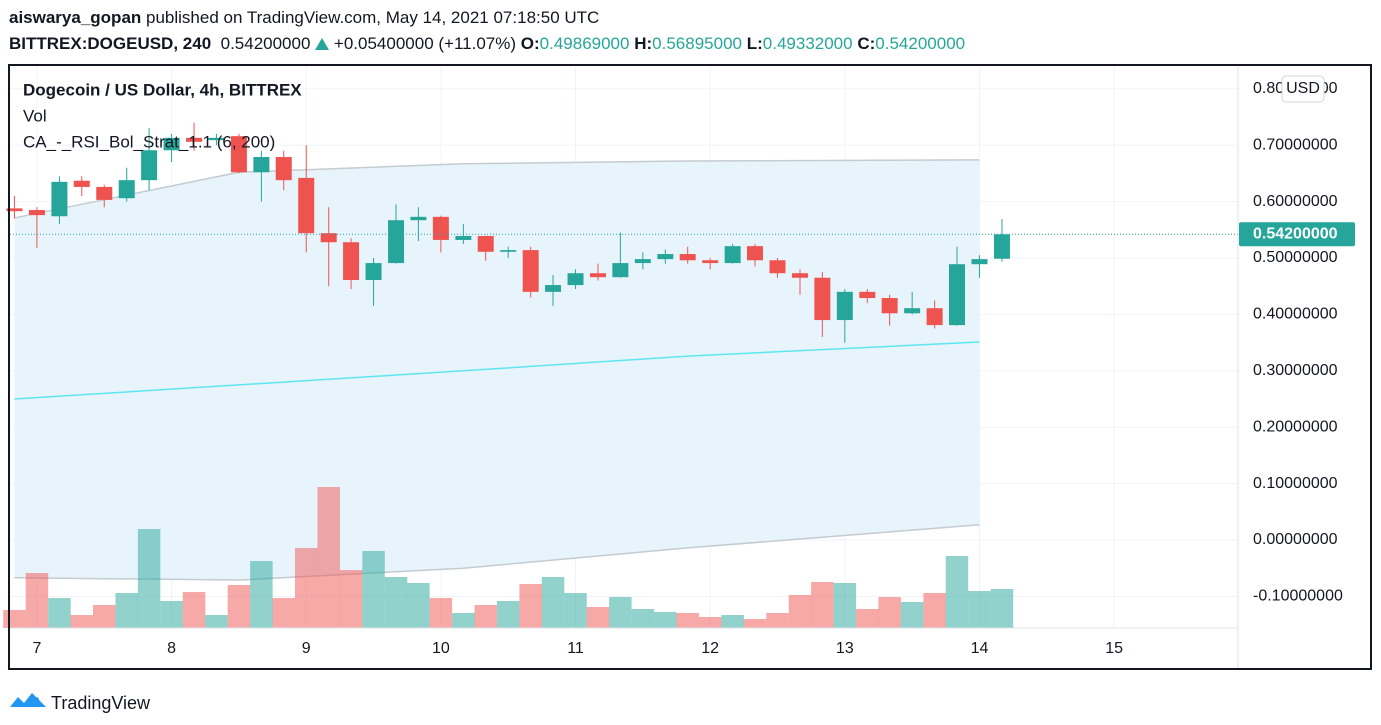 This screenshot has height=725, width=1381. I want to click on ohlc-label: L:, so click(754, 43).